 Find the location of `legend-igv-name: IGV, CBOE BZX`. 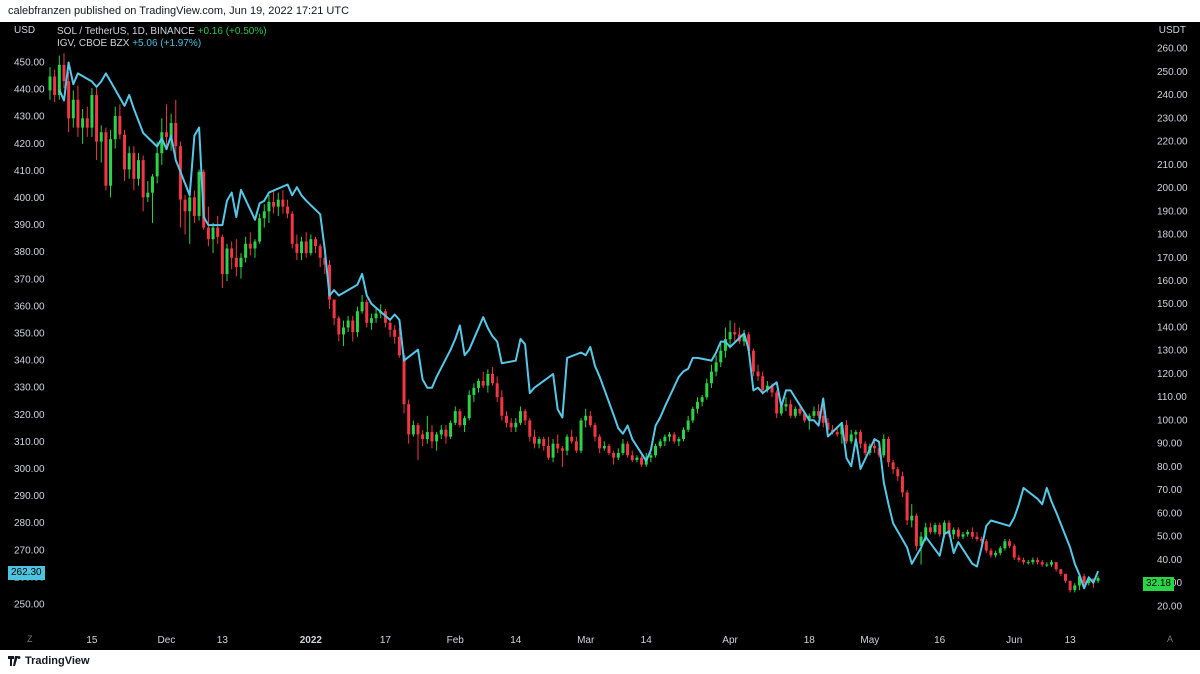

legend-igv-name: IGV, CBOE BZX is located at coordinates (93, 43).